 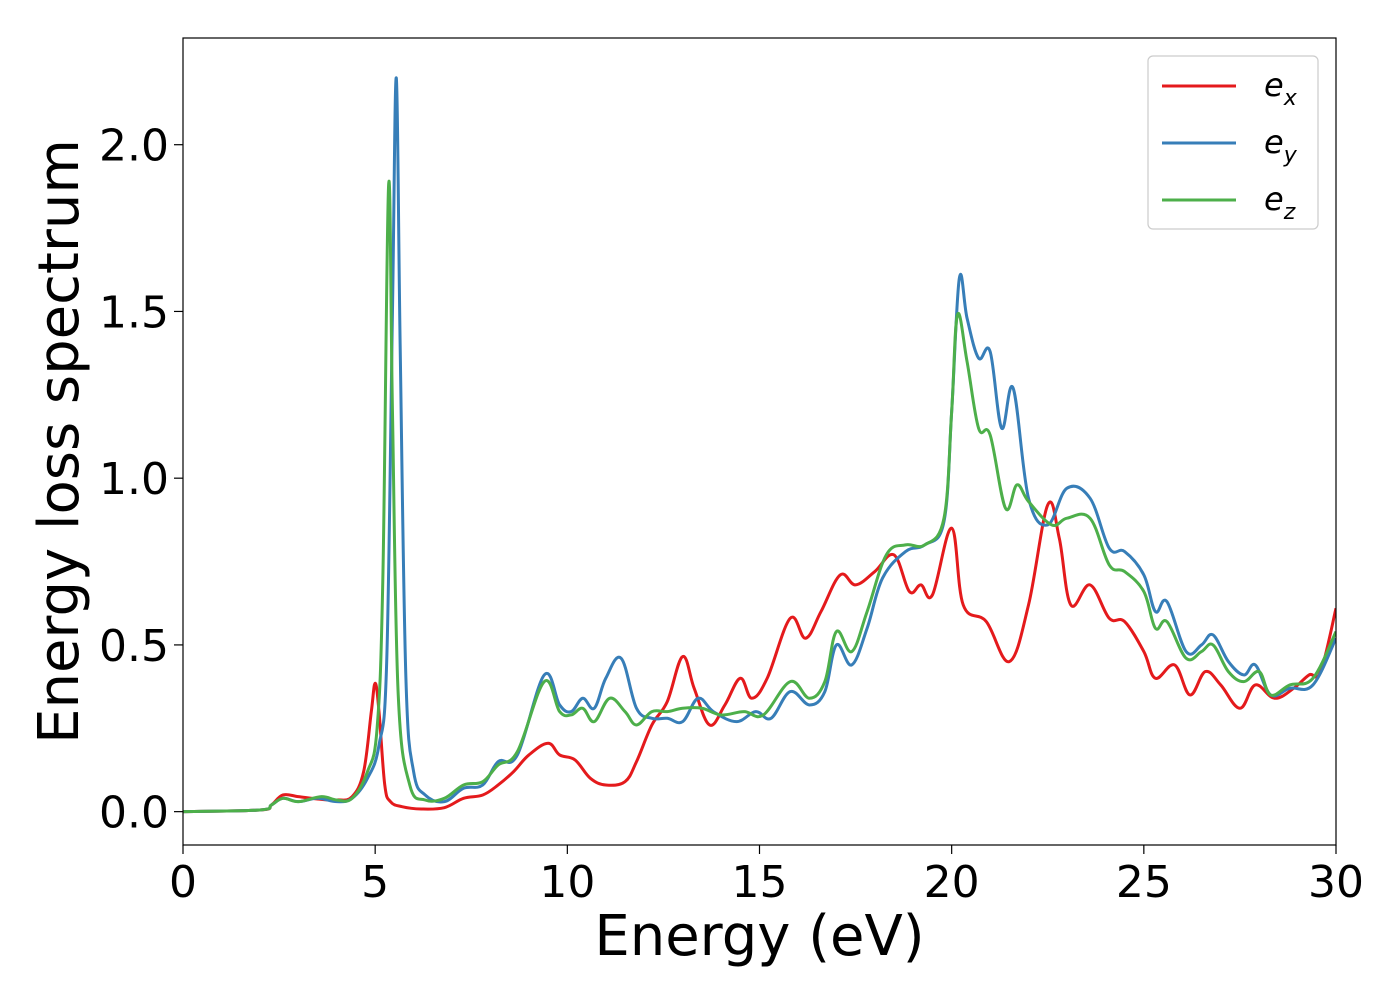 I want to click on x-tick-label: 30, so click(x=1336, y=882).